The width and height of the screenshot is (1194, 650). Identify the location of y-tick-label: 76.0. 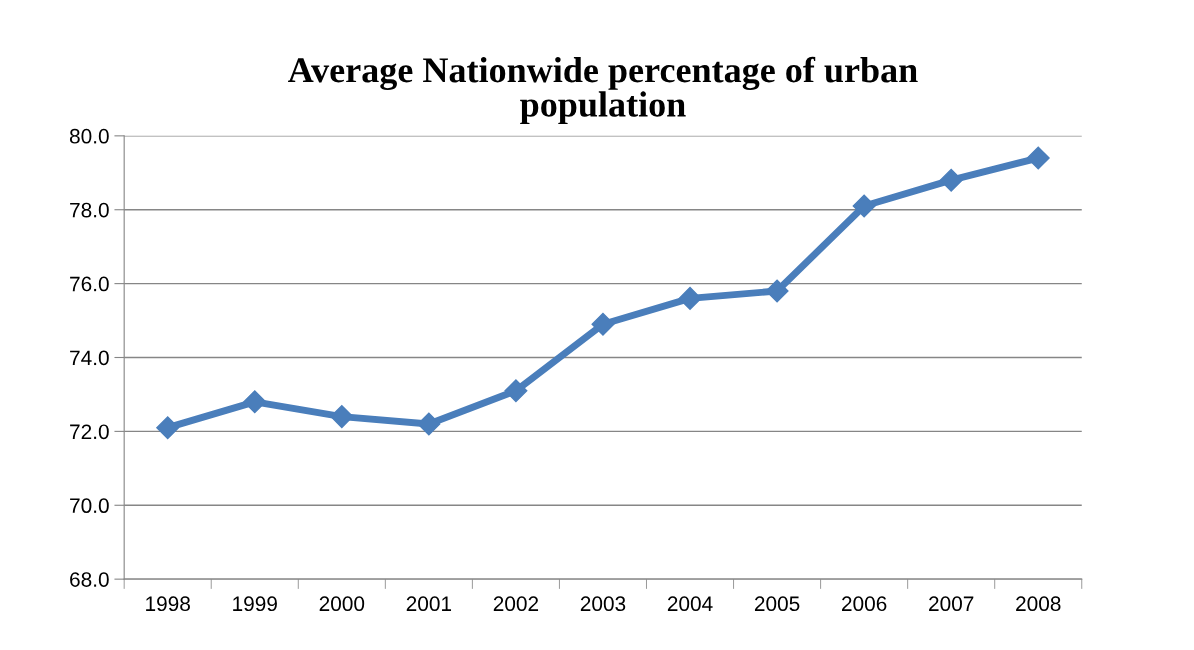
(89, 284).